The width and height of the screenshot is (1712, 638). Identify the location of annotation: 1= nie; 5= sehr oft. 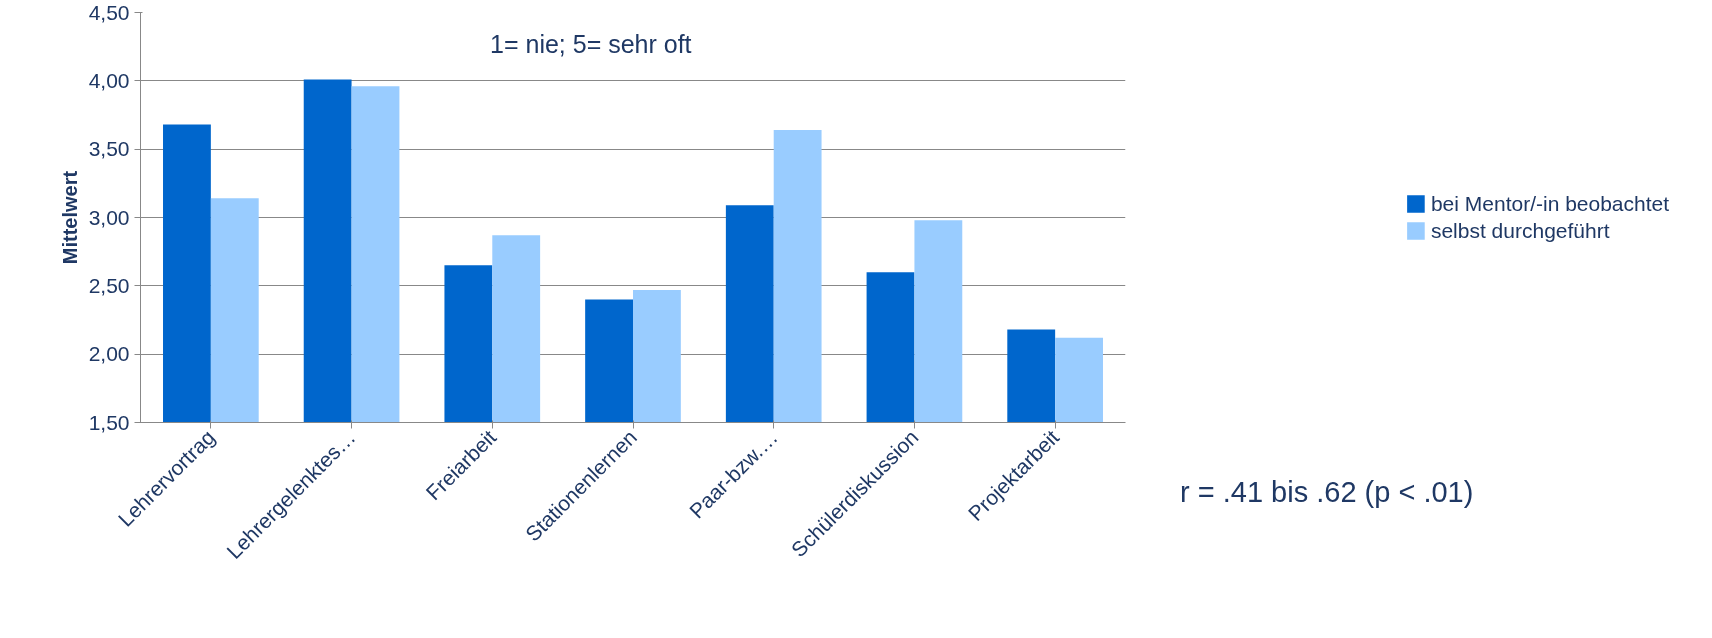
(591, 43).